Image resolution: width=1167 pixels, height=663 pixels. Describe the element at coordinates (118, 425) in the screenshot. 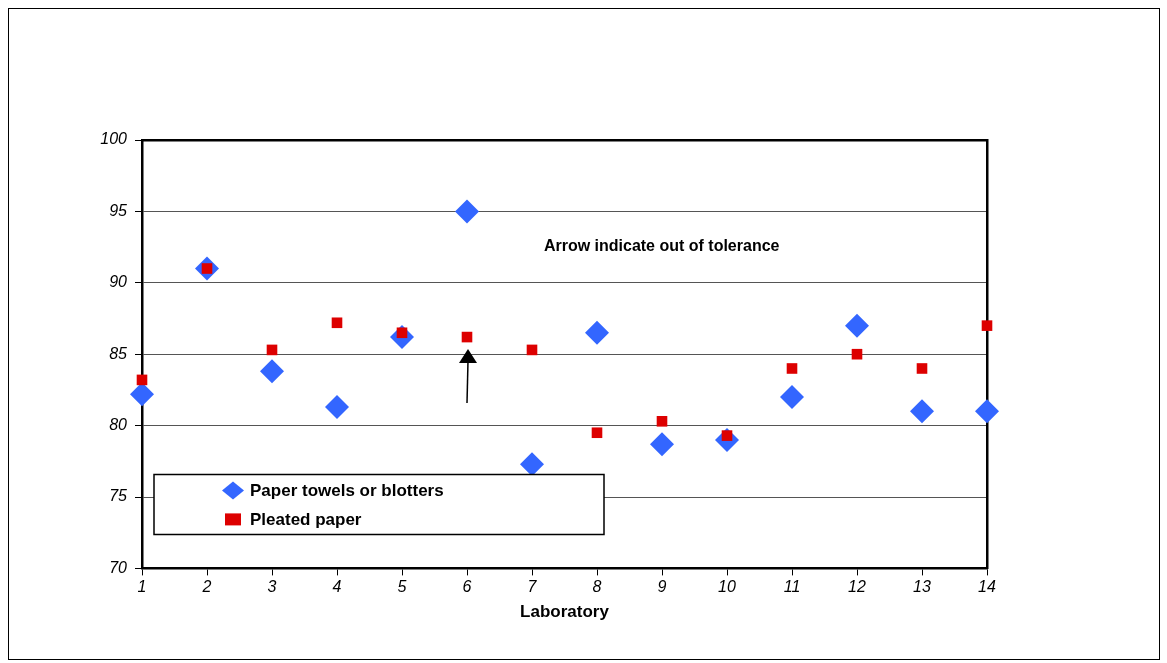

I see `y-tick-label: 80` at that location.